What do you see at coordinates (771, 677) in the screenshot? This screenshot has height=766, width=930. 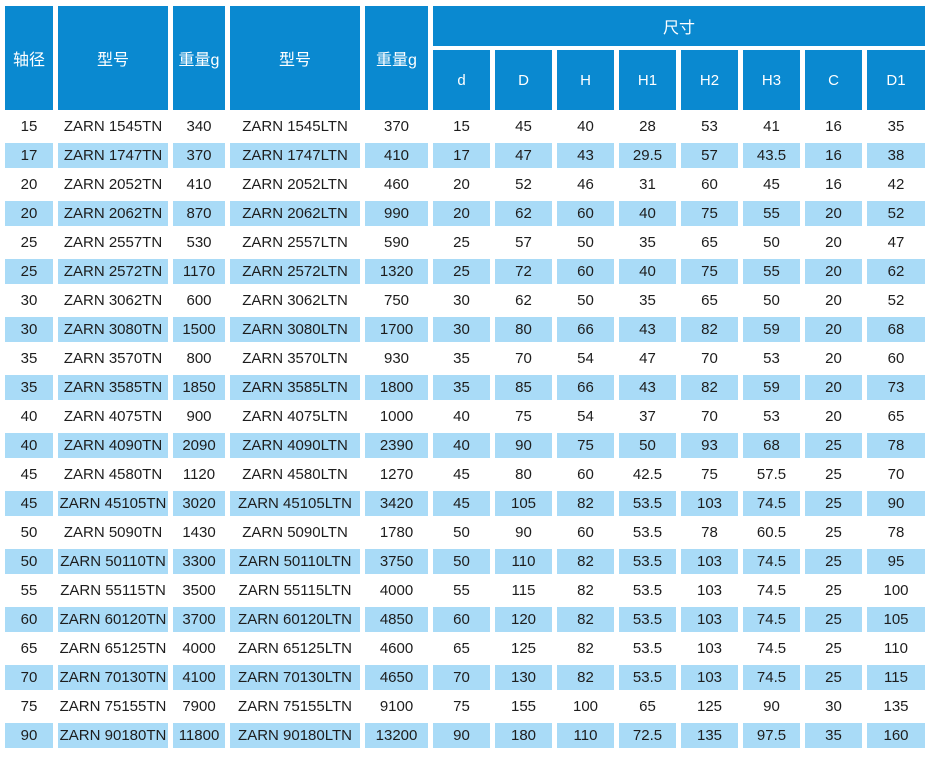 I see `dim-H3-cell: 74.5` at bounding box center [771, 677].